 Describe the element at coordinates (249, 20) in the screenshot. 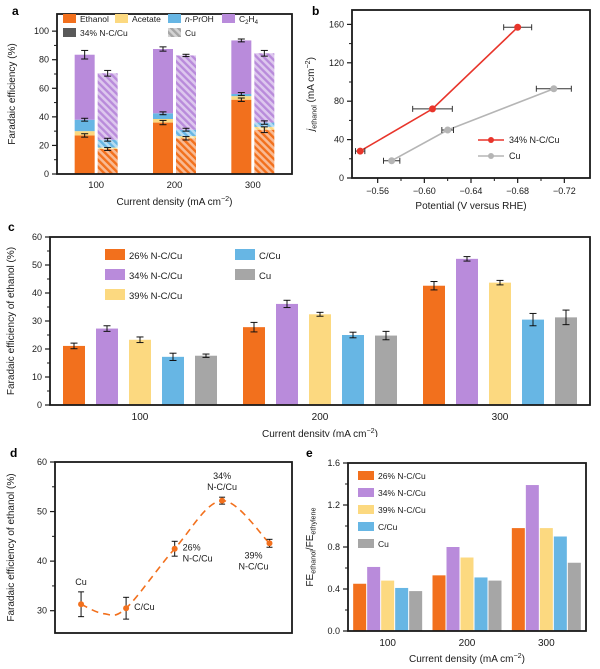

I see `svg-text: C2H4` at that location.